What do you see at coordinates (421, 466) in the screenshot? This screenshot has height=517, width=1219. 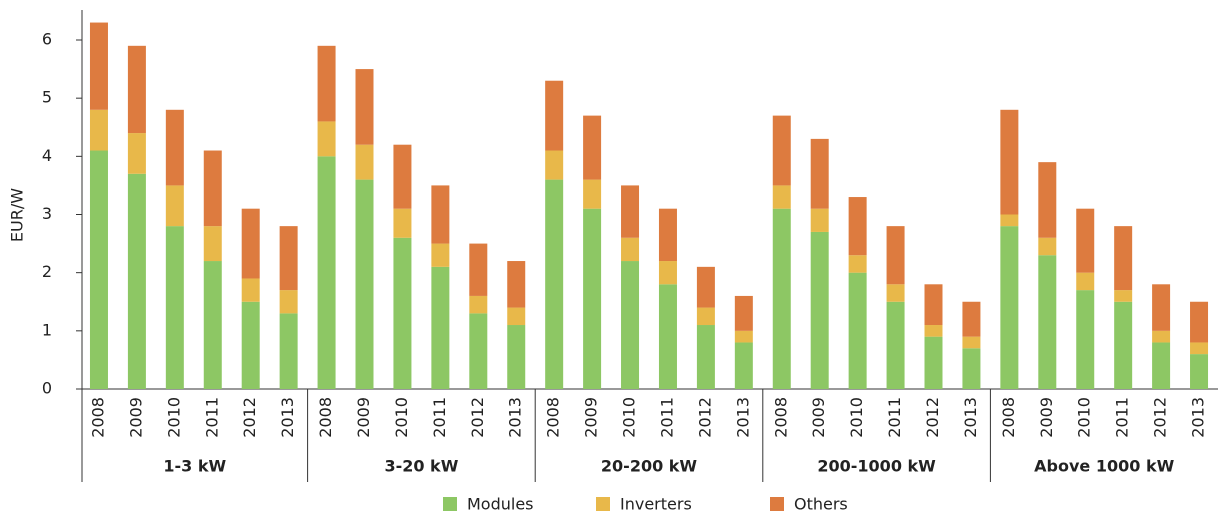 I see `group-label: 3-20 kW` at bounding box center [421, 466].